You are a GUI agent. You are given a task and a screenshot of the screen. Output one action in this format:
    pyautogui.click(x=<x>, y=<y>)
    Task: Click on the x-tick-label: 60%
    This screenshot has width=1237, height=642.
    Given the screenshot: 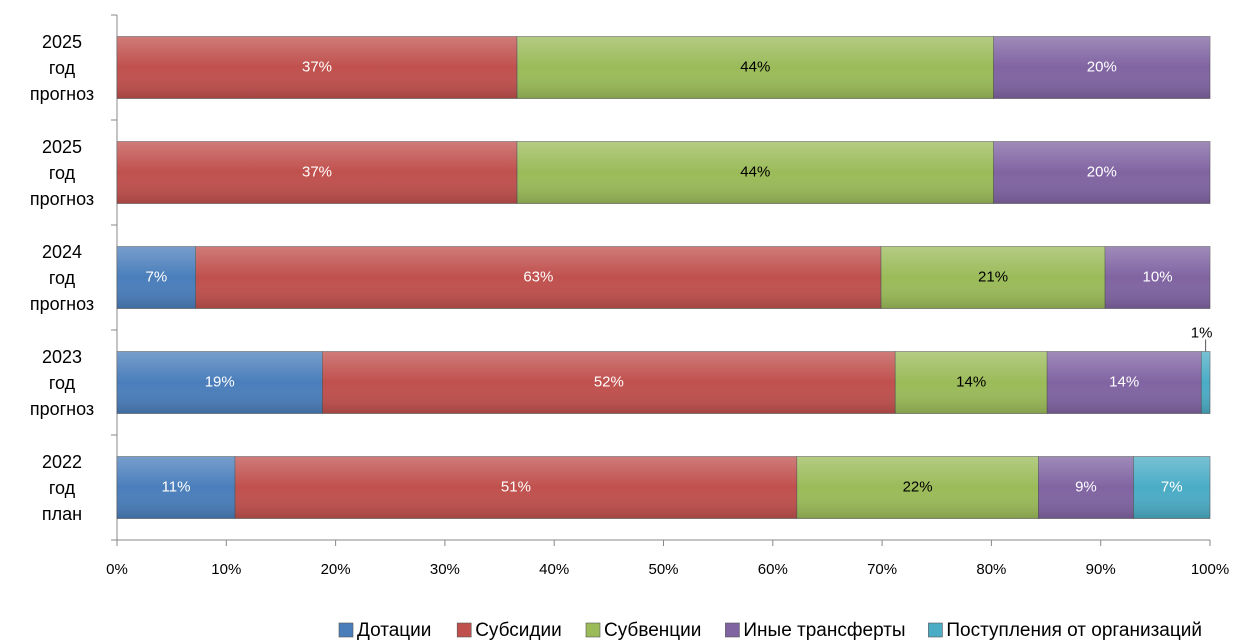 What is the action you would take?
    pyautogui.click(x=773, y=569)
    